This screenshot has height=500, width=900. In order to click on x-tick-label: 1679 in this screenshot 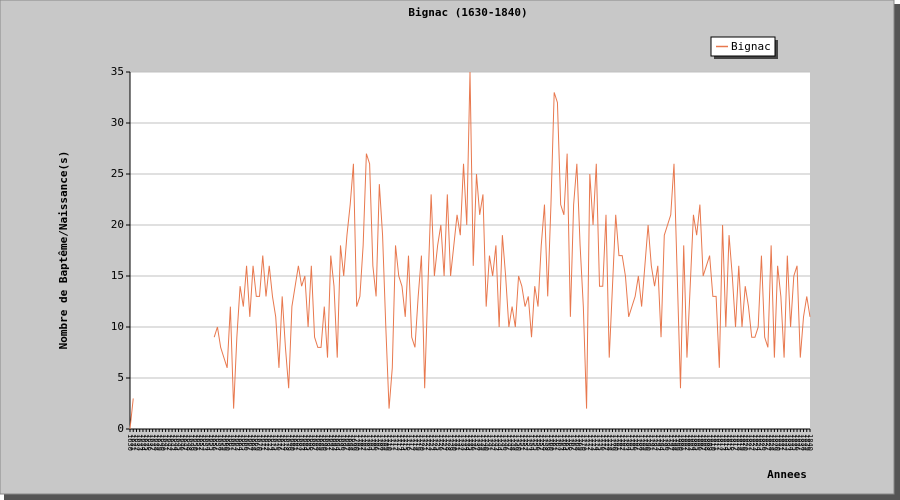, I will do `click(289, 442)`.